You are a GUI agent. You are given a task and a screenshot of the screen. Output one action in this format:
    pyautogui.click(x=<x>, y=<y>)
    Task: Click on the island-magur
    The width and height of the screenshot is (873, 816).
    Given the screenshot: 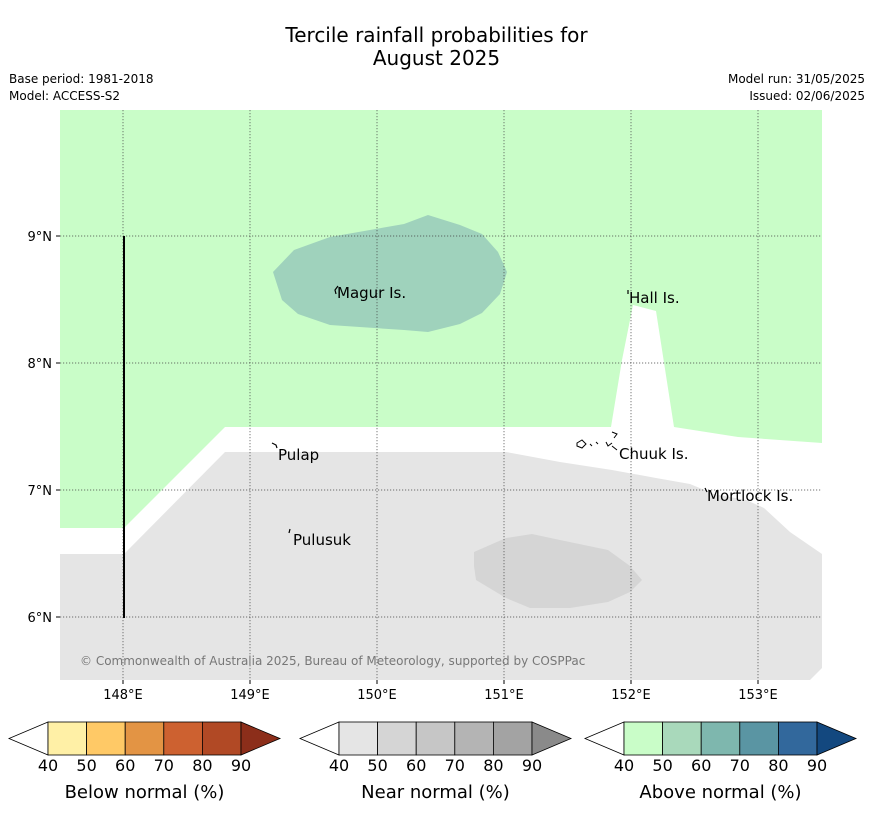 What is the action you would take?
    pyautogui.click(x=336, y=290)
    